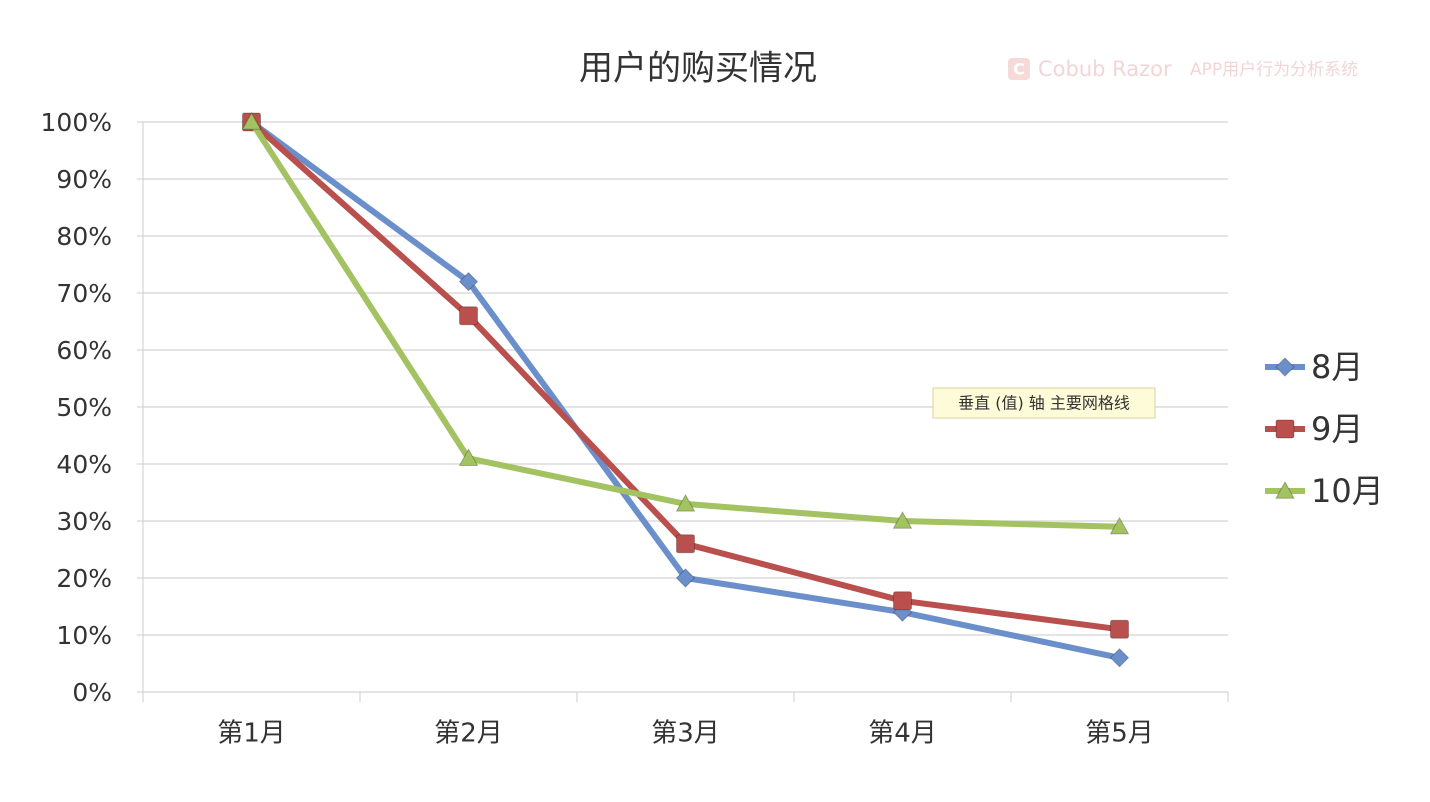  I want to click on tooltip-text: 垂直 (值) 轴 主要网格线, so click(1044, 403).